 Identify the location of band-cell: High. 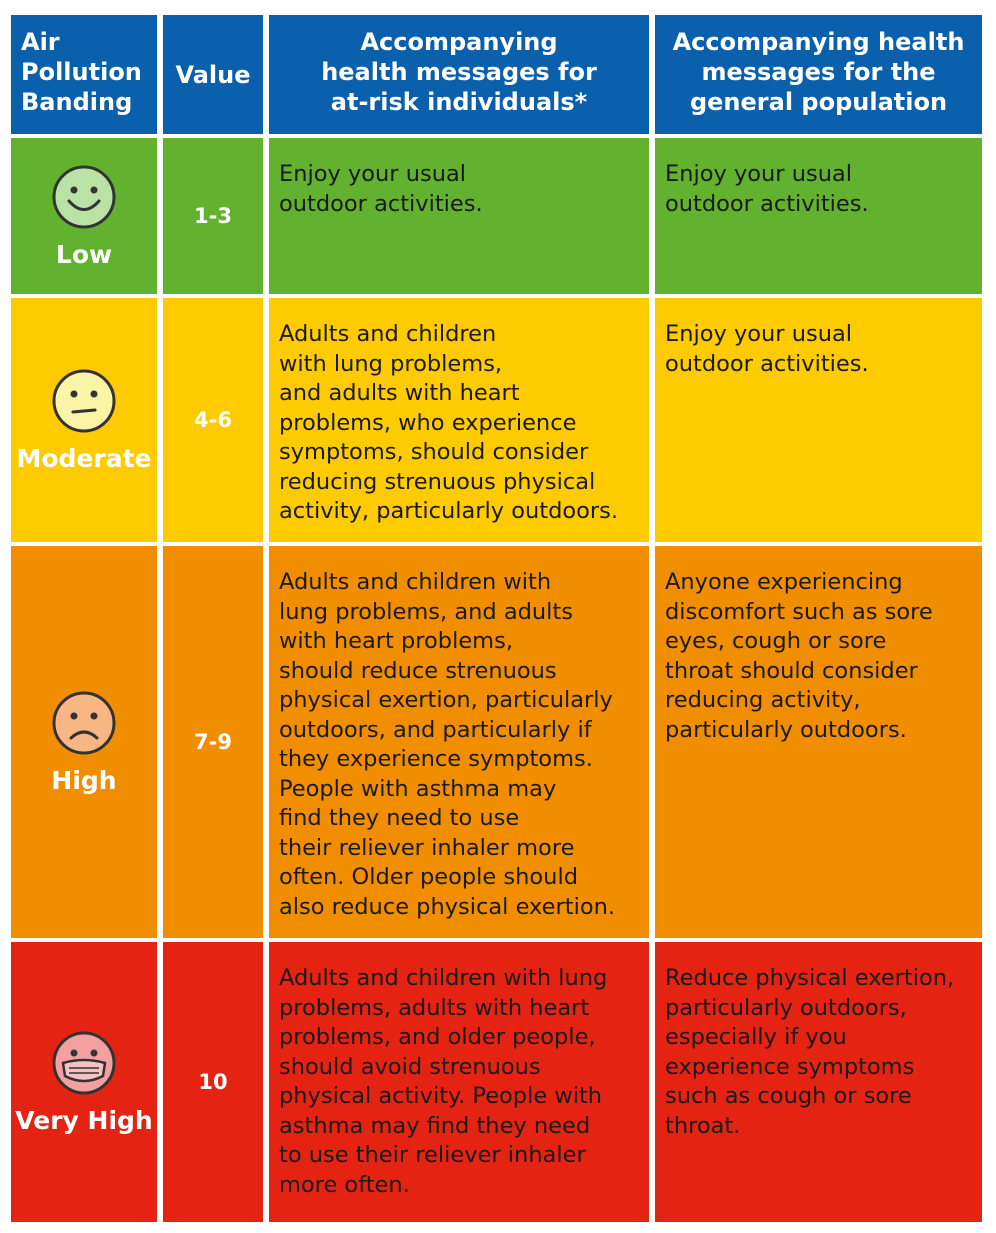
(87, 744).